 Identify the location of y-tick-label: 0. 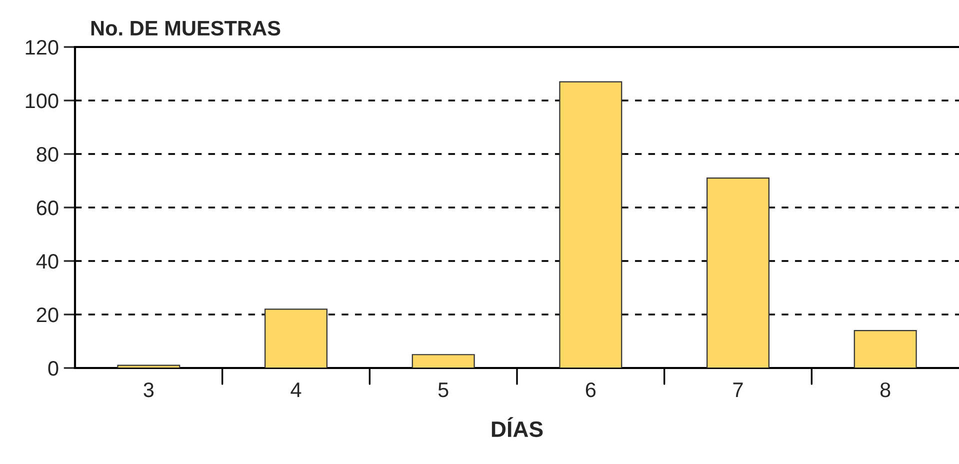
(53, 368).